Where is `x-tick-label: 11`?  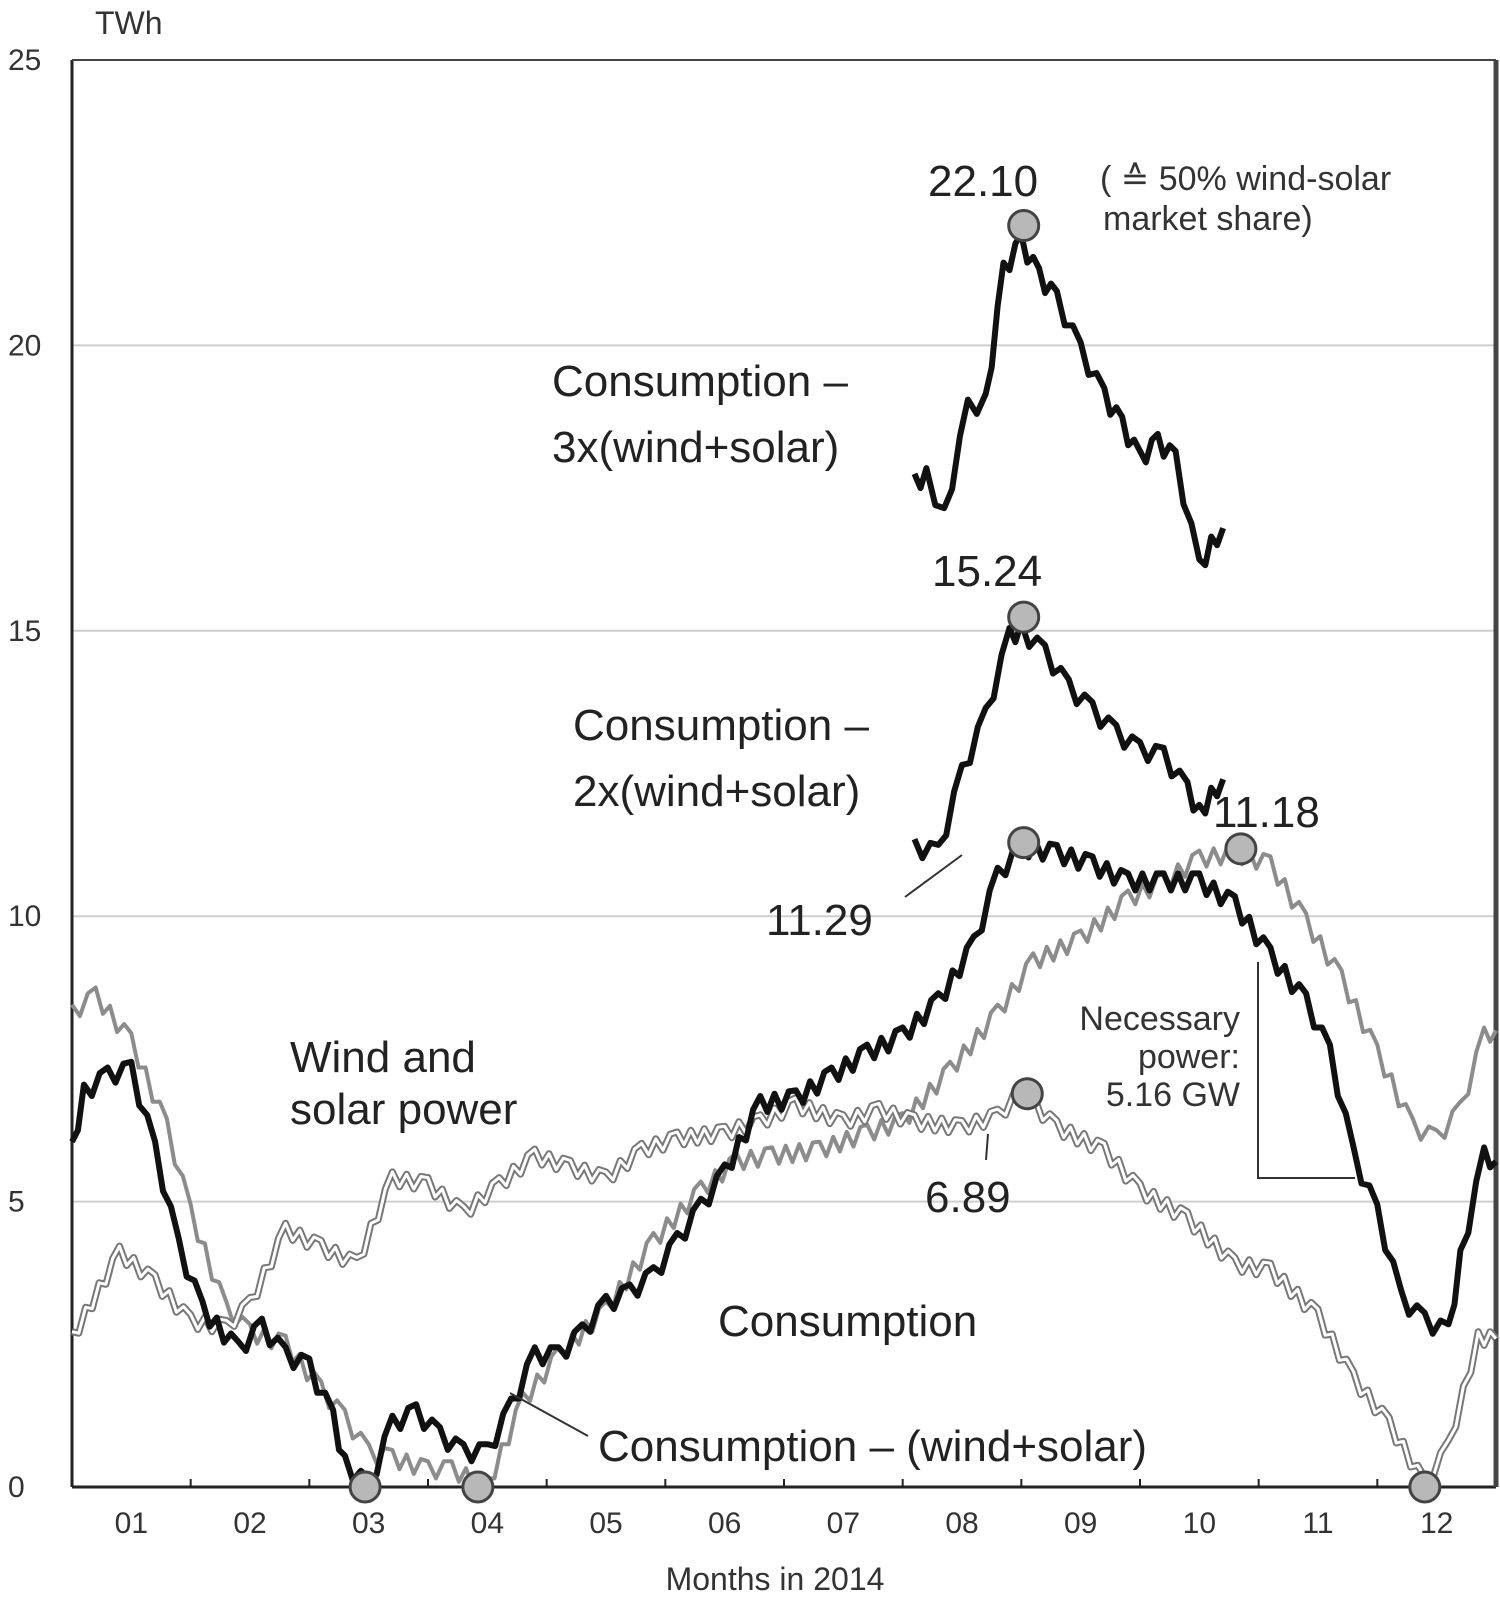 x-tick-label: 11 is located at coordinates (1317, 1523).